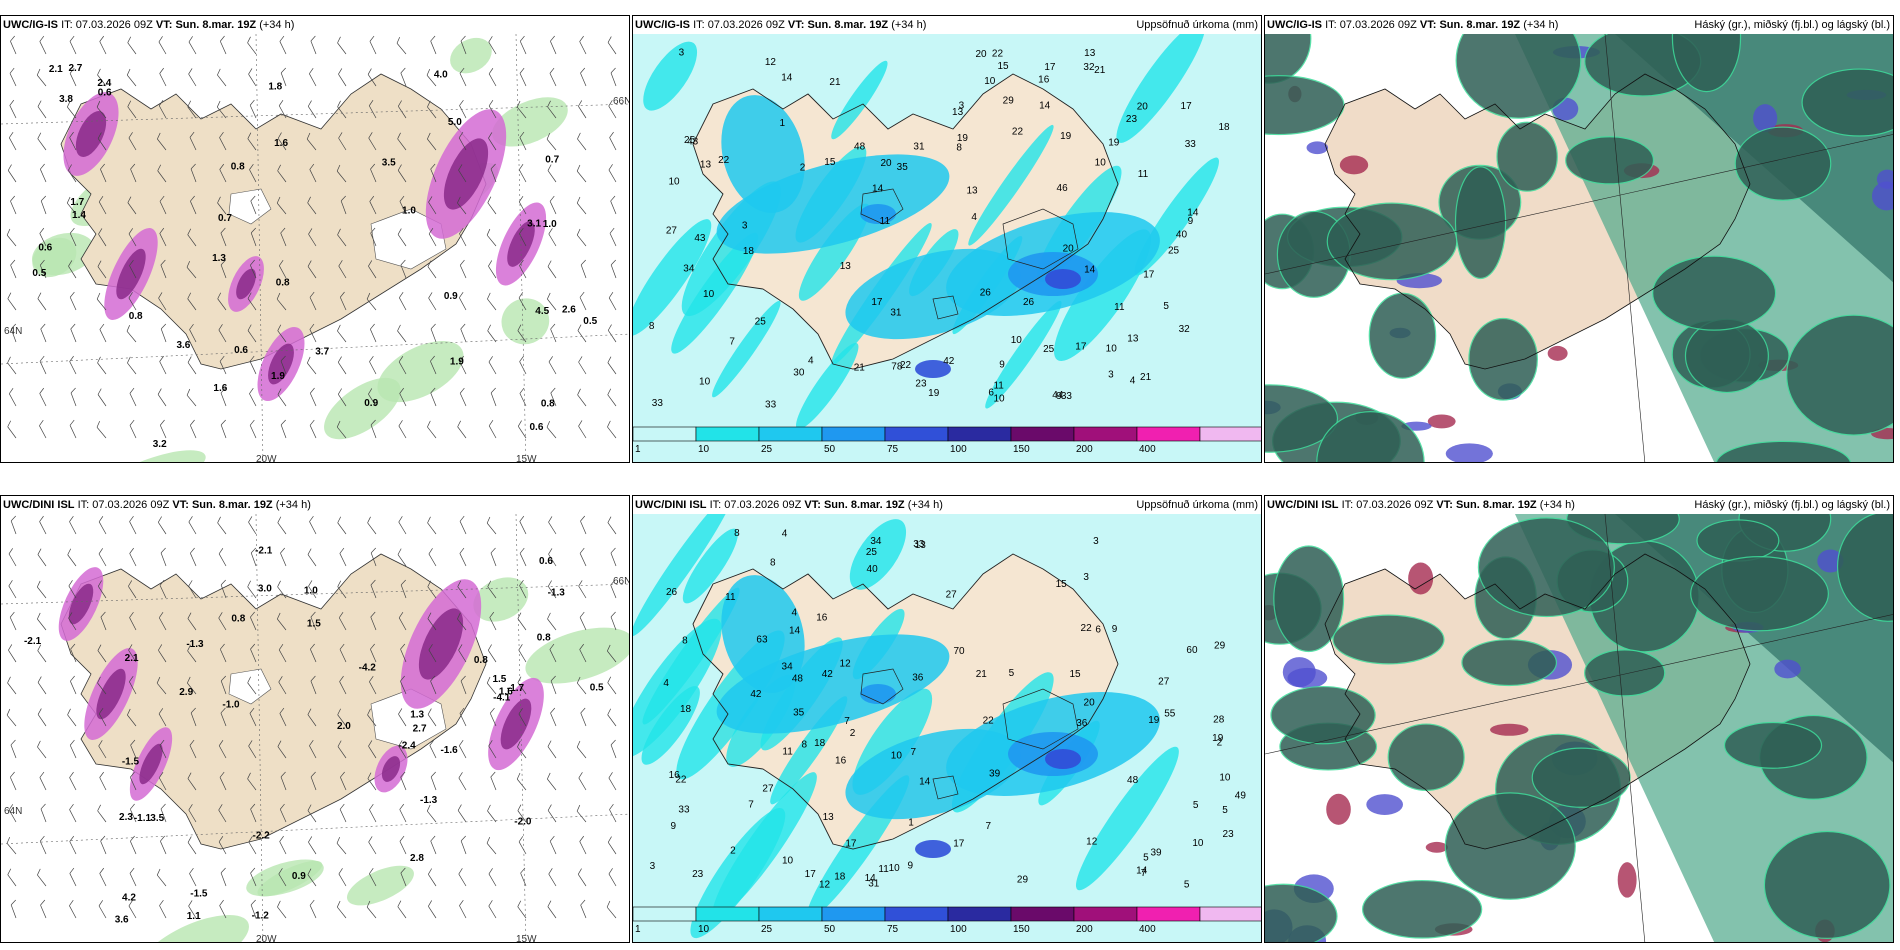 This screenshot has height=950, width=1900. What do you see at coordinates (621, 101) in the screenshot?
I see `coord-label: 66N` at bounding box center [621, 101].